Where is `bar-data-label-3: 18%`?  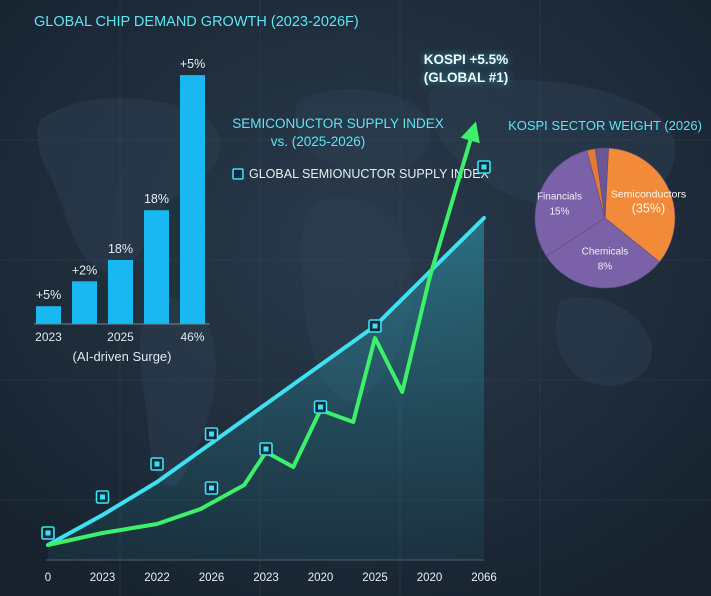 bar-data-label-3: 18% is located at coordinates (156, 199).